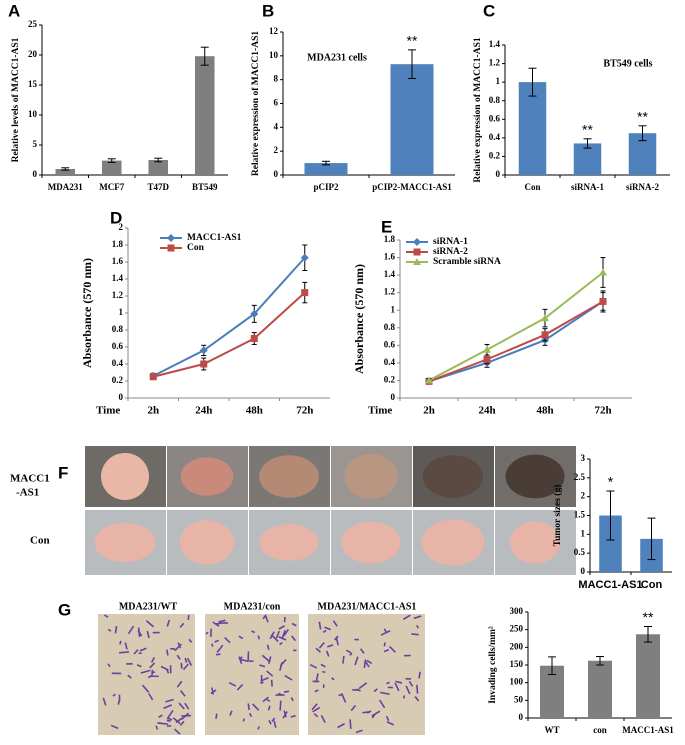 This screenshot has width=685, height=745. Describe the element at coordinates (602, 411) in the screenshot. I see `x-tick-label: 72h` at that location.